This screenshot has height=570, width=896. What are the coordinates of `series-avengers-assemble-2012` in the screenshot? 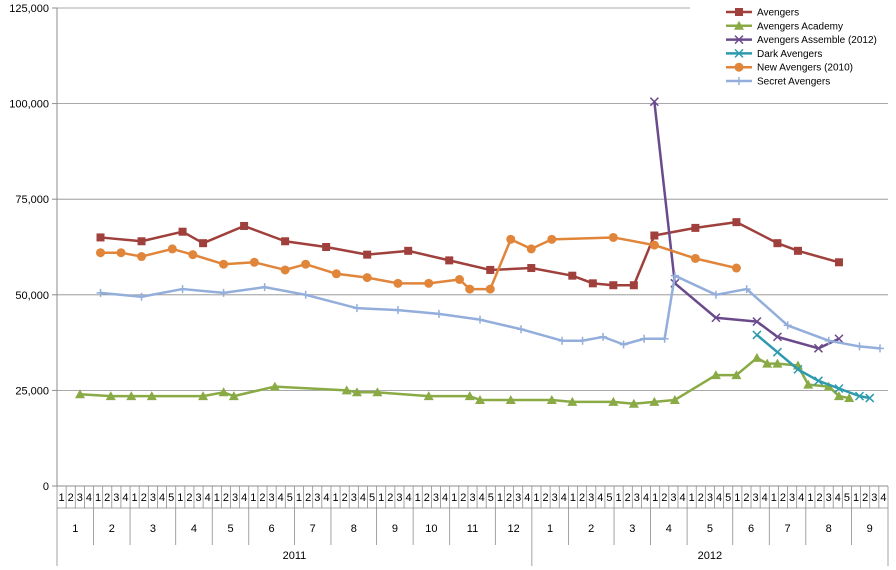 It's located at (746, 225).